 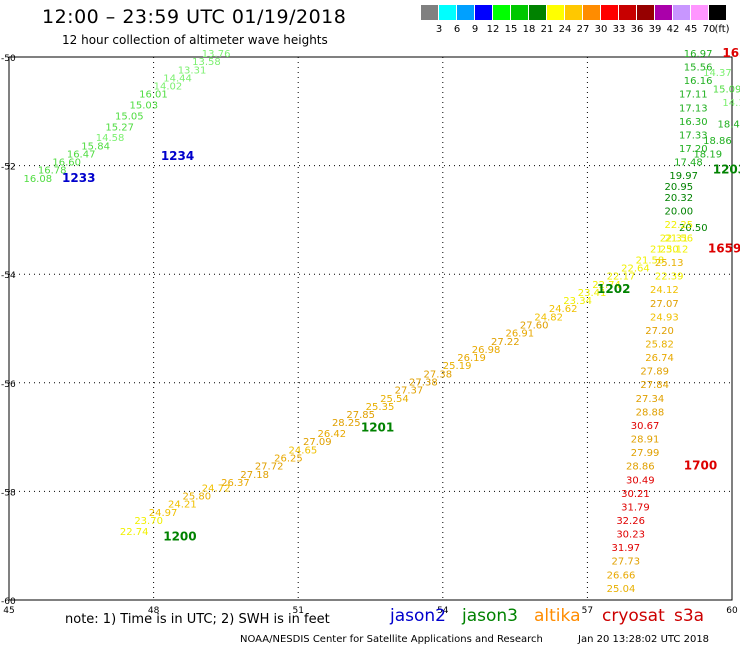 I want to click on generation-timestamp: Jan 20 13:28:02 UTC 2018, so click(x=644, y=639).